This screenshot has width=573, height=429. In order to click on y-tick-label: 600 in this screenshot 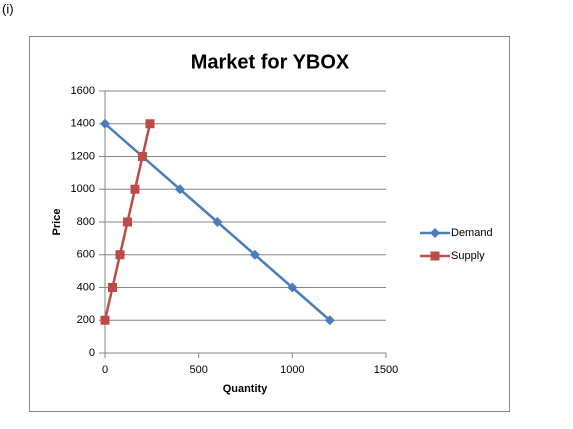, I will do `click(86, 255)`.